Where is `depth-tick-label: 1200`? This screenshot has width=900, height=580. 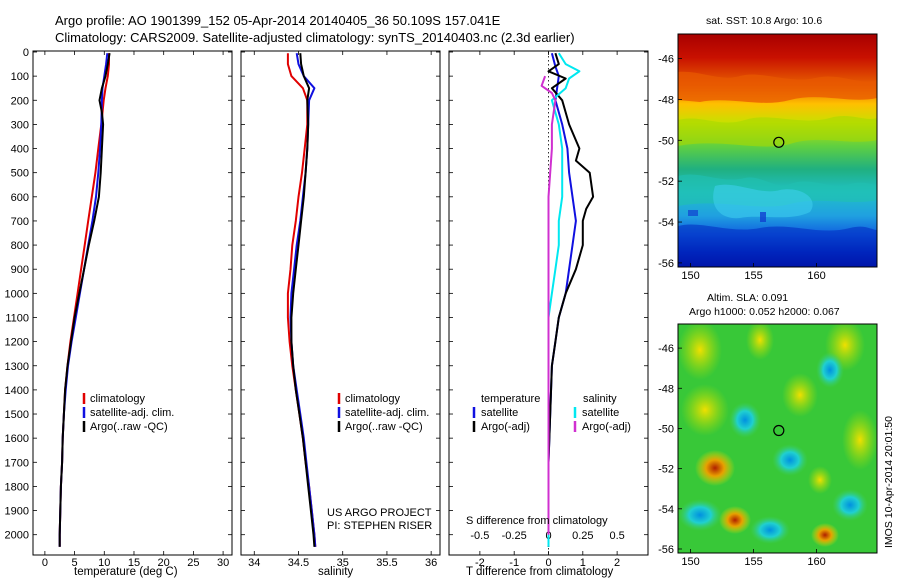 depth-tick-label: 1200 is located at coordinates (17, 343).